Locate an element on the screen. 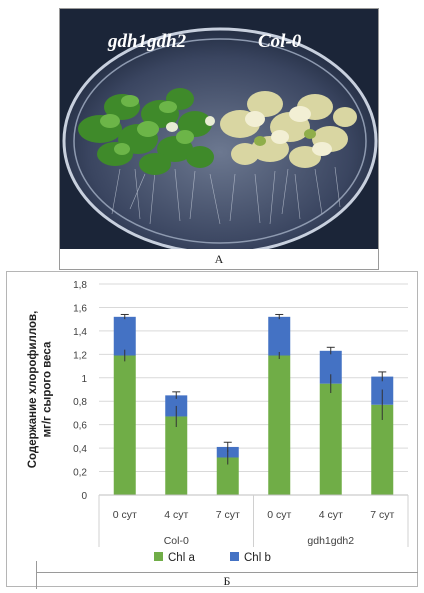 The width and height of the screenshot is (424, 593). y-tick-label: 0,6 is located at coordinates (80, 426).